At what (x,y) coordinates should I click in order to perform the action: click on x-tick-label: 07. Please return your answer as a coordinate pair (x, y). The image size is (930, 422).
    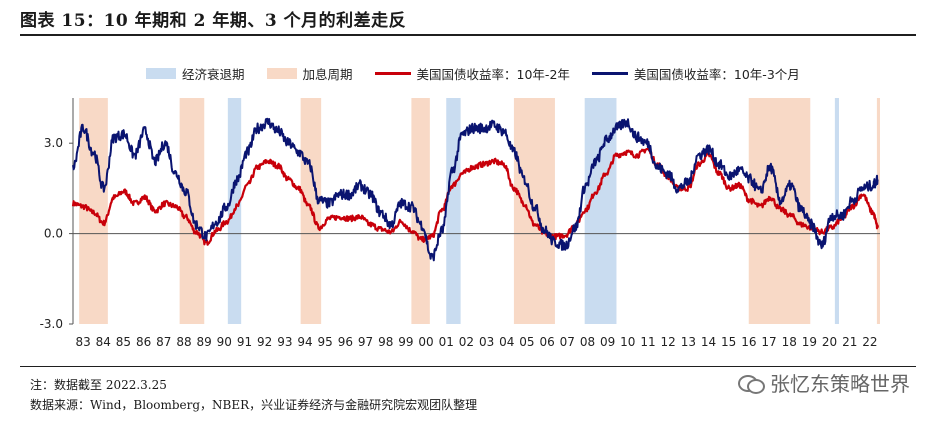
    Looking at the image, I should click on (567, 342).